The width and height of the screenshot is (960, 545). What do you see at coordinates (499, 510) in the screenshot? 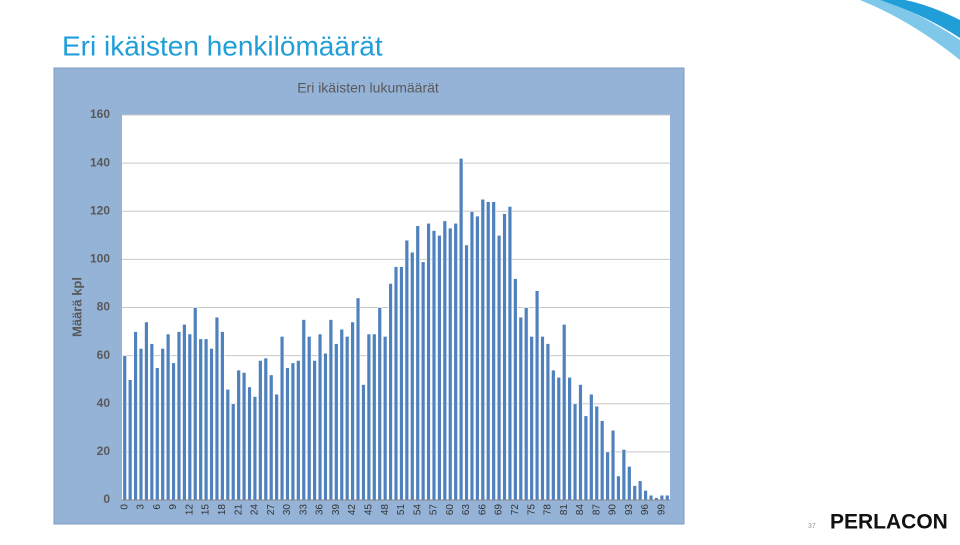
I see `x-tick-label: 69` at bounding box center [499, 510].